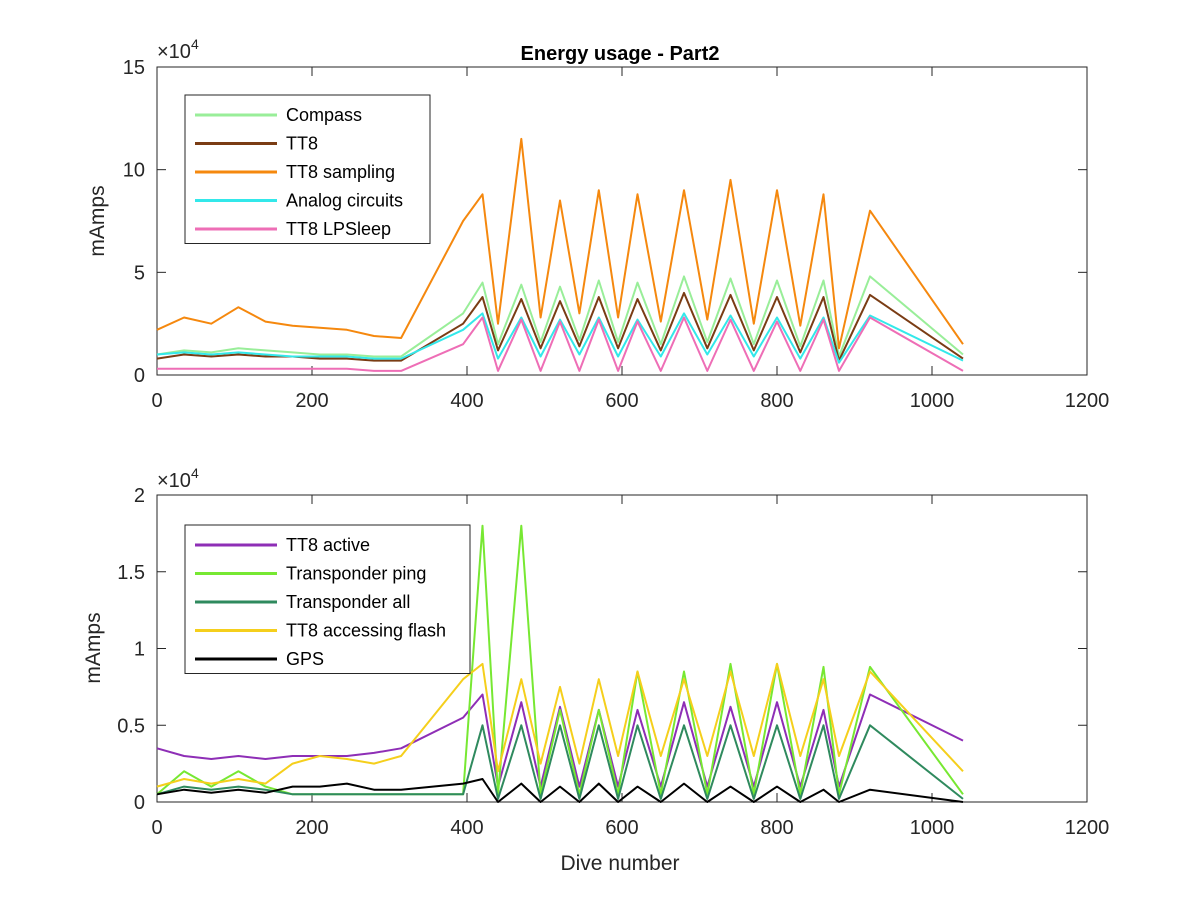 Image resolution: width=1200 pixels, height=900 pixels. I want to click on top-y-tick-label: 10, so click(134, 171).